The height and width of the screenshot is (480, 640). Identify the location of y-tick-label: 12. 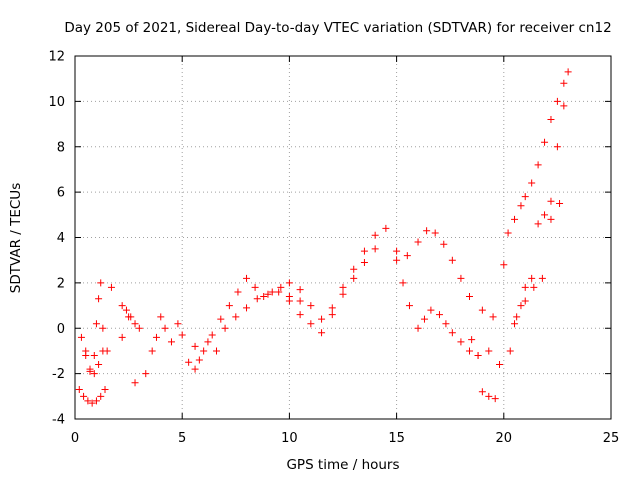
(56, 57).